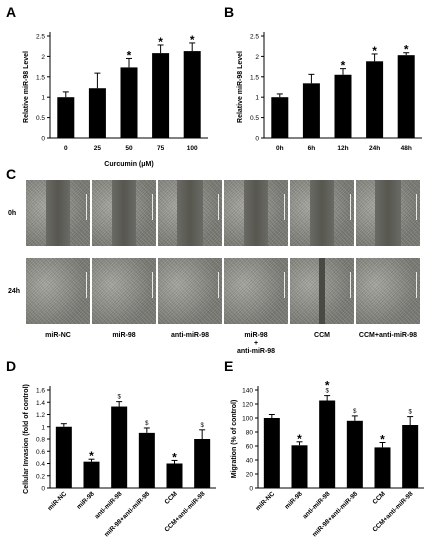  I want to click on y-tick-label: 40, so click(250, 461).